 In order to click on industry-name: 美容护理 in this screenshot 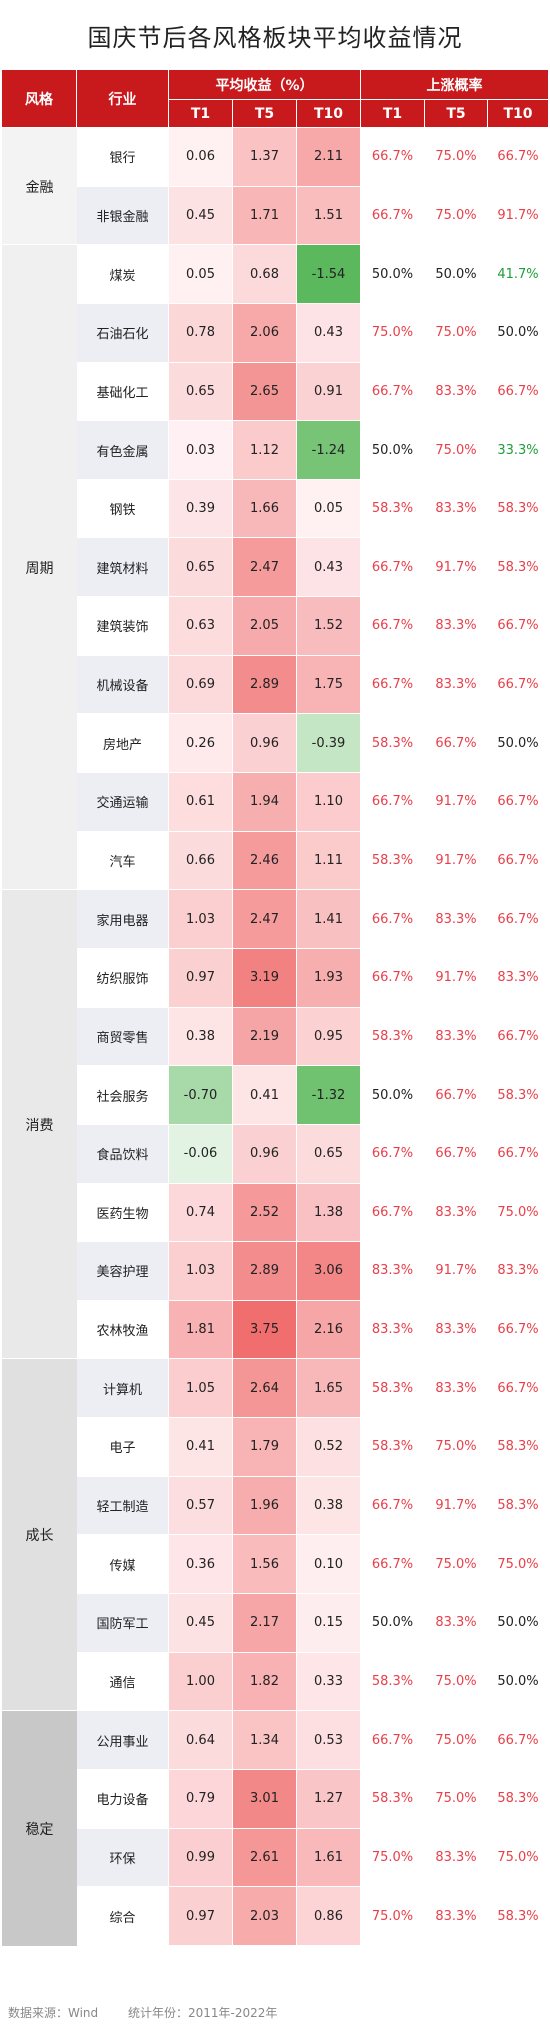, I will do `click(122, 1271)`.